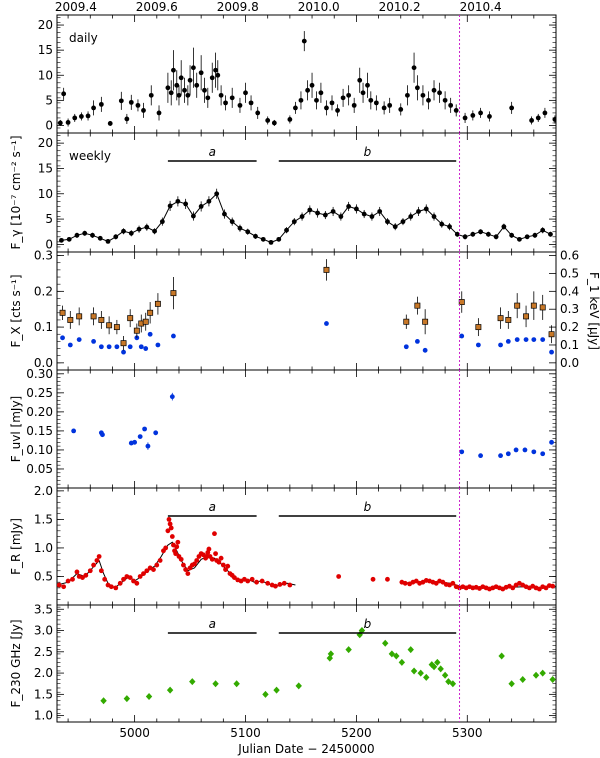 Image resolution: width=600 pixels, height=758 pixels. I want to click on y-axis-label: F_uvl [mJy], so click(16, 429).